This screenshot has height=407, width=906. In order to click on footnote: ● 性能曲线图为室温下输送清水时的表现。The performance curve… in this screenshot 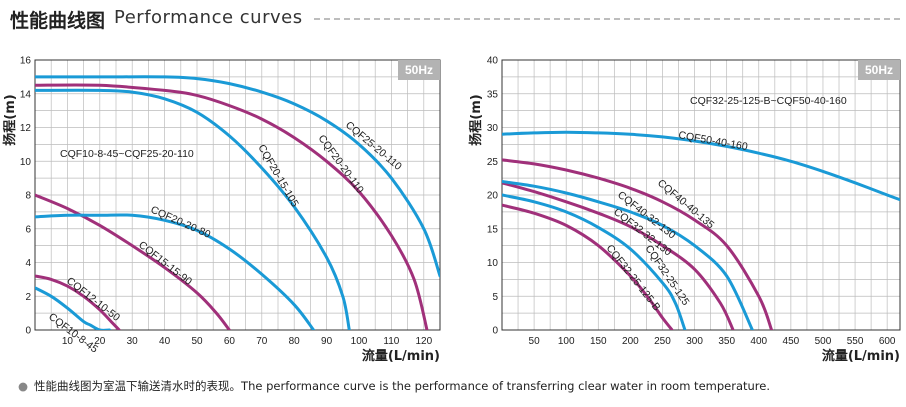, I will do `click(394, 386)`.